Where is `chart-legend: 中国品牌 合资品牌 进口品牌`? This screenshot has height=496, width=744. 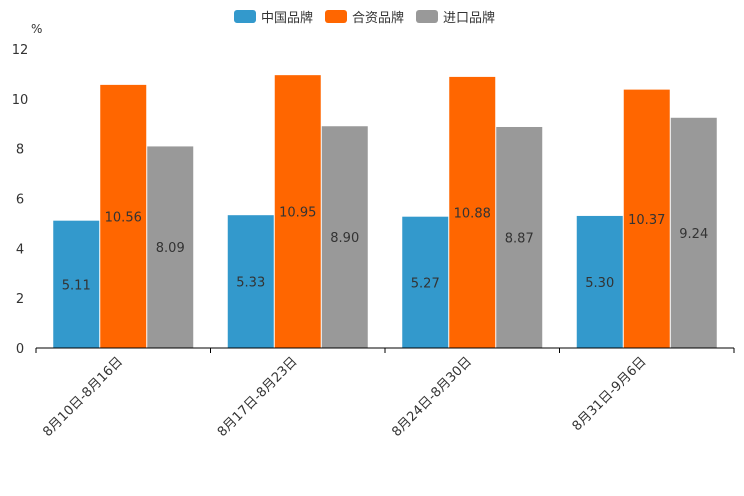 chart-legend: 中国品牌 合资品牌 进口品牌 is located at coordinates (364, 16).